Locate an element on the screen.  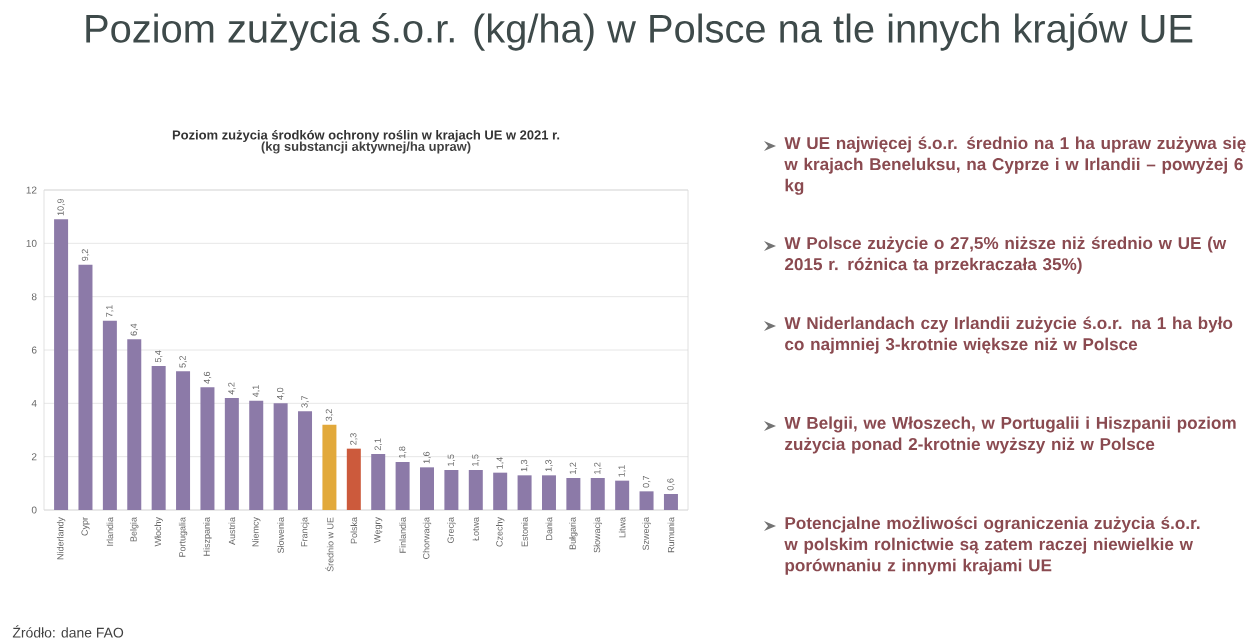
text: W Niderlandach czy Irlandii zużycie ś.o.r. na 1 ha było co najmniej 3-krotnie większe niż w Polsce is located at coordinates (1008, 335).